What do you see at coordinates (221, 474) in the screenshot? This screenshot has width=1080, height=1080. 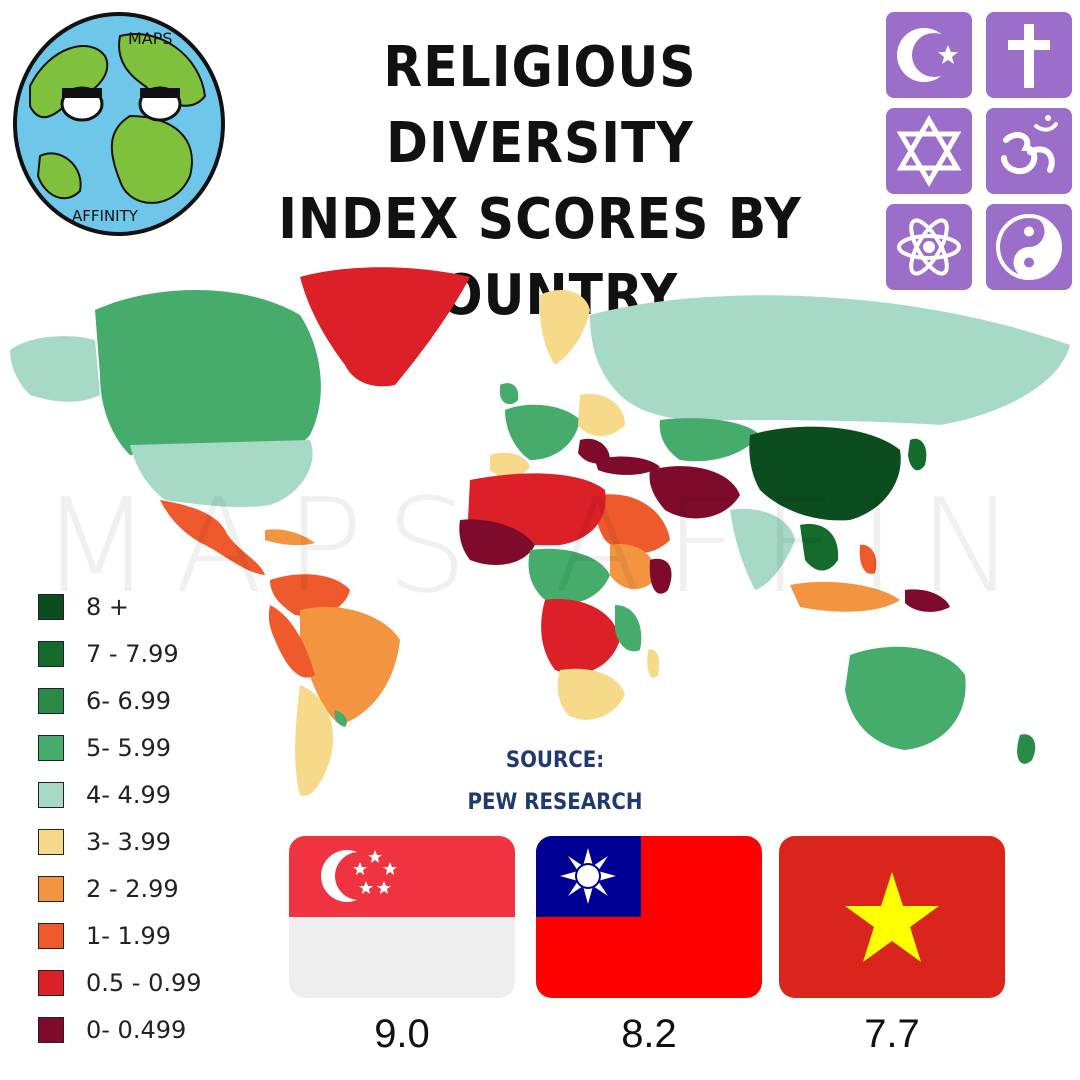 I see `map-usa` at bounding box center [221, 474].